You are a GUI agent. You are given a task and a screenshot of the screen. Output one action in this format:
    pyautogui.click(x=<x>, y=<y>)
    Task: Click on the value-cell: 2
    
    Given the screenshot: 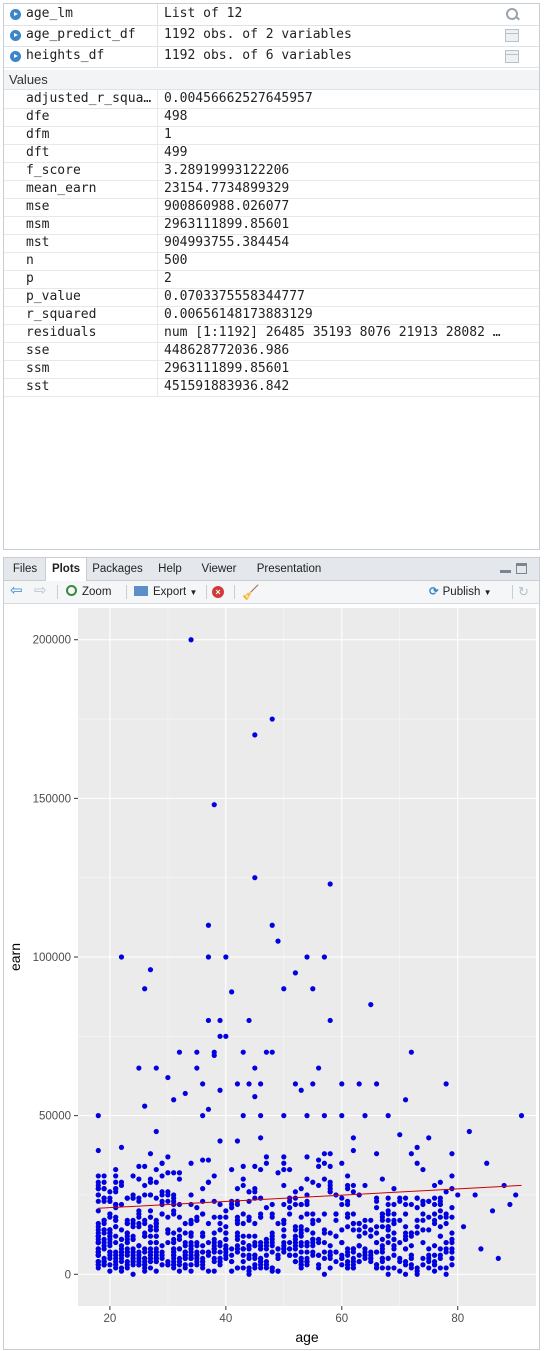 What is the action you would take?
    pyautogui.click(x=348, y=279)
    